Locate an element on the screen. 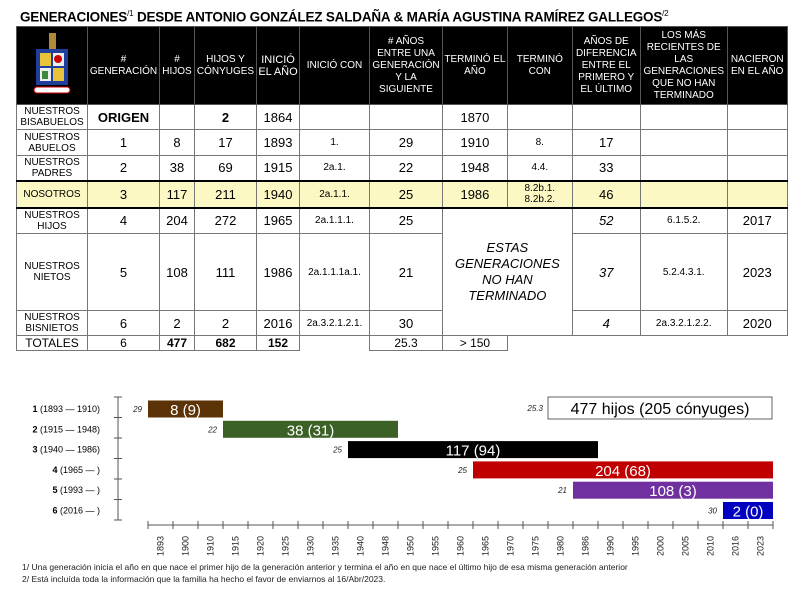 This screenshot has width=788, height=592. gap-years-label: 21 is located at coordinates (562, 490).